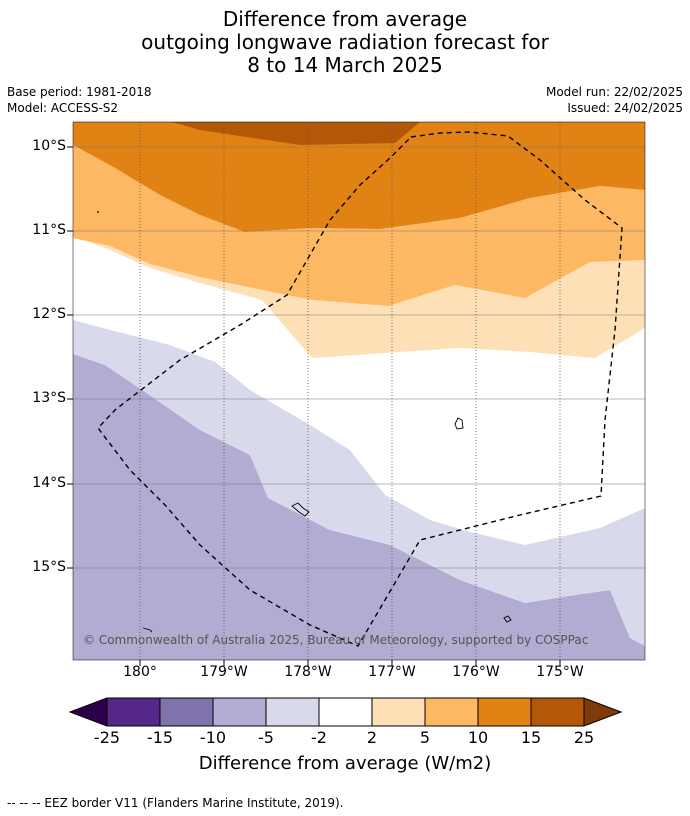 Image resolution: width=690 pixels, height=816 pixels. I want to click on colorbar-tick: 15, so click(531, 737).